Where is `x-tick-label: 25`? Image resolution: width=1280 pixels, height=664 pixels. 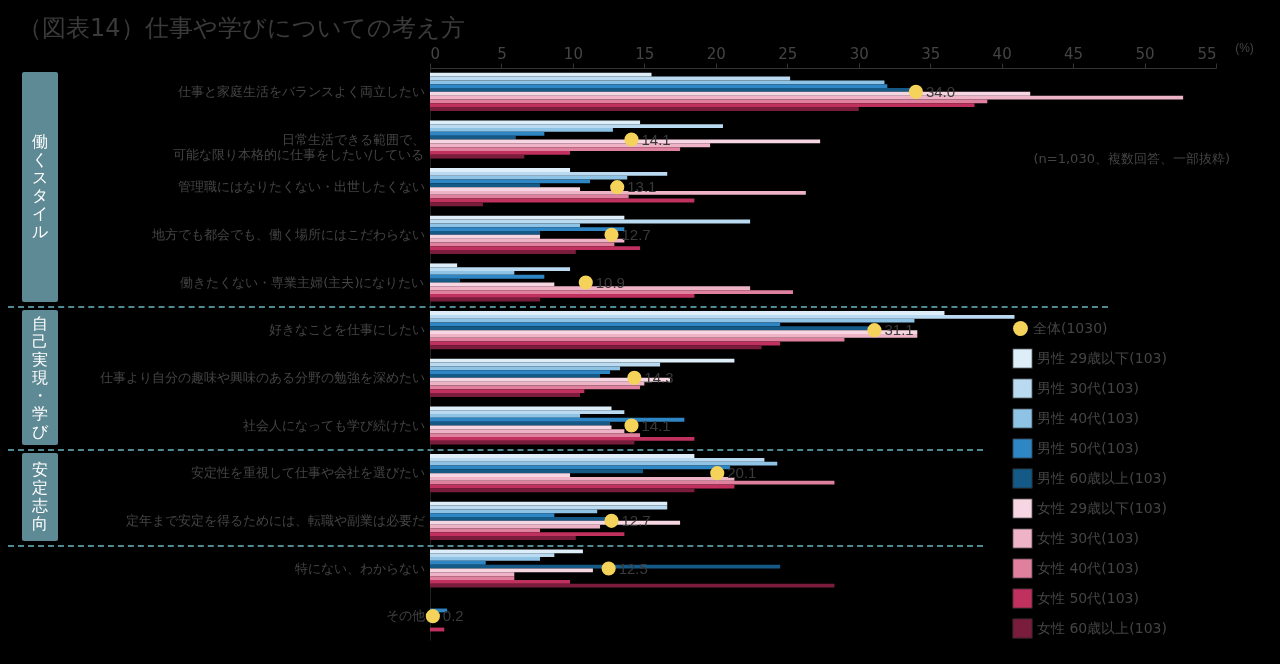 x-tick-label: 25 is located at coordinates (788, 53).